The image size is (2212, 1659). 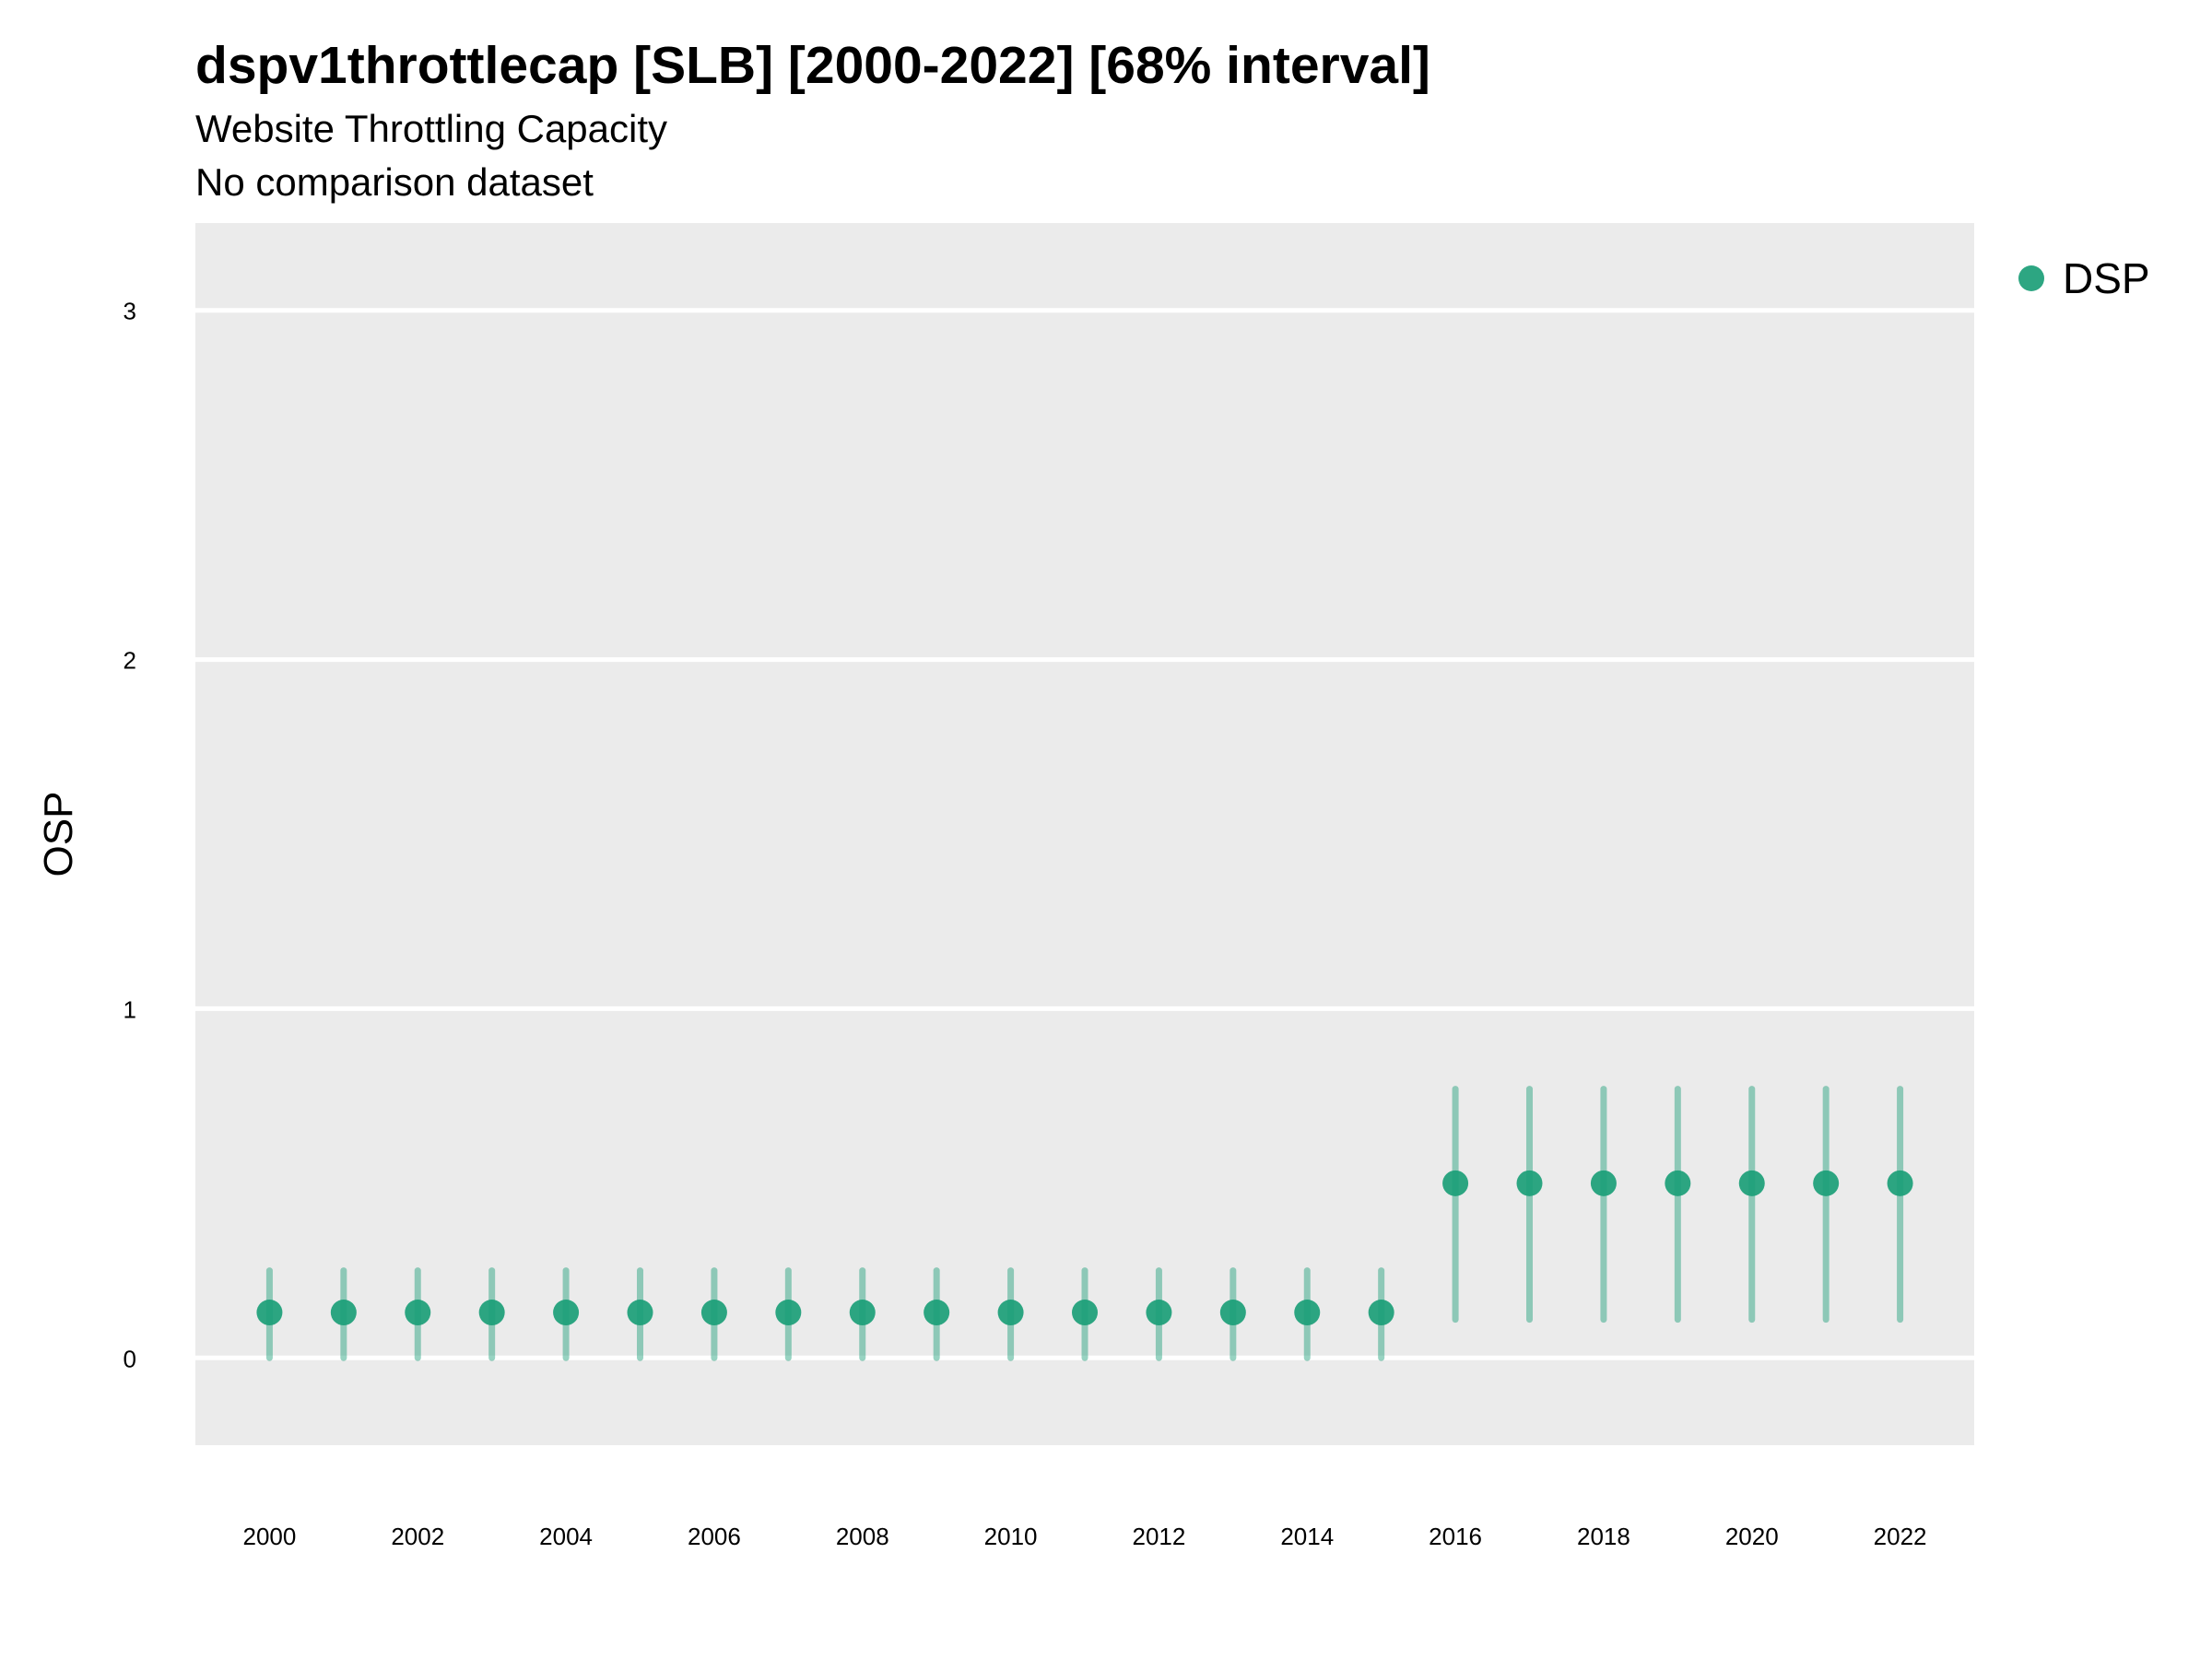 I want to click on x-tick-label: 2004, so click(x=566, y=1536).